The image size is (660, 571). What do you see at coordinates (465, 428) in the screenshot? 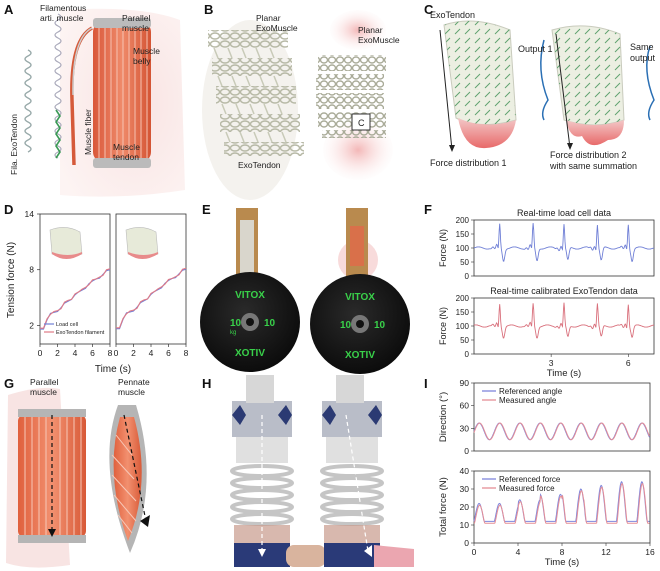
I see `i-ytick-label-top-1: 30` at bounding box center [465, 428].